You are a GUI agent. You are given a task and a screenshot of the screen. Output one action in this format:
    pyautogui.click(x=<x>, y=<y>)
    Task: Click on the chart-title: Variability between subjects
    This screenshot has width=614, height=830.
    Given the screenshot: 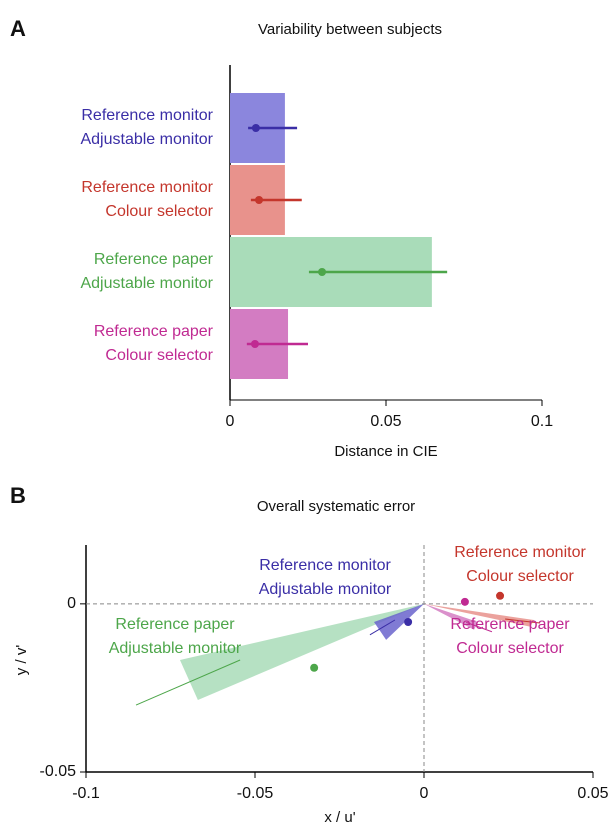 What is the action you would take?
    pyautogui.click(x=350, y=29)
    